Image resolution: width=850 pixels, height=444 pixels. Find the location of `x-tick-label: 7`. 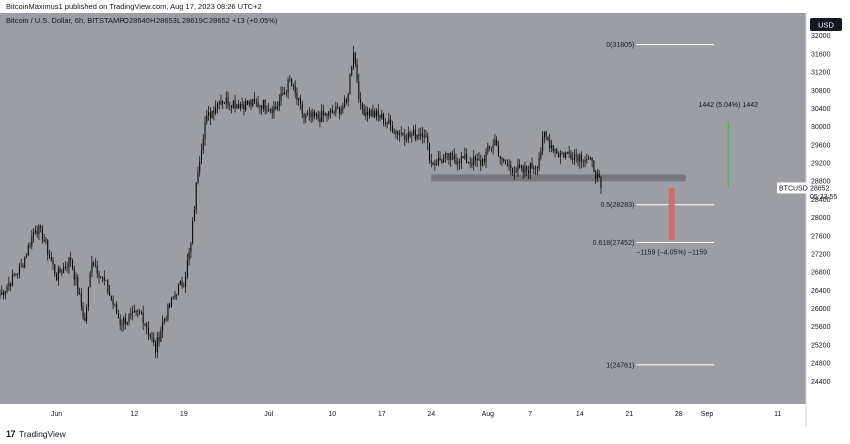

x-tick-label: 7 is located at coordinates (530, 414).